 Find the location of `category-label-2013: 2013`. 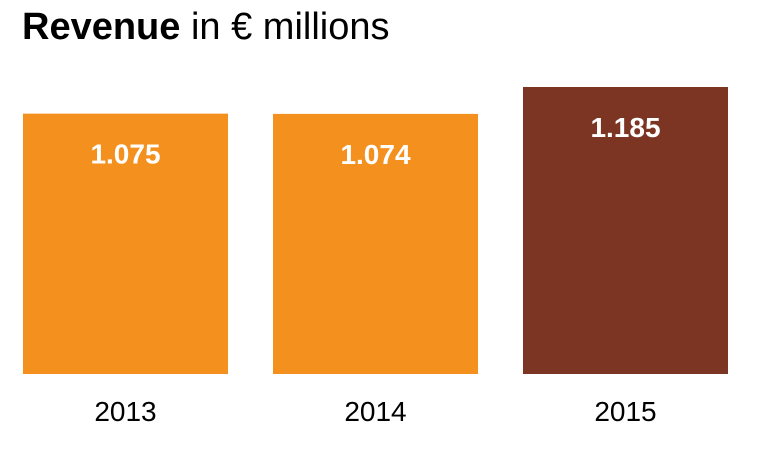

category-label-2013: 2013 is located at coordinates (125, 411).